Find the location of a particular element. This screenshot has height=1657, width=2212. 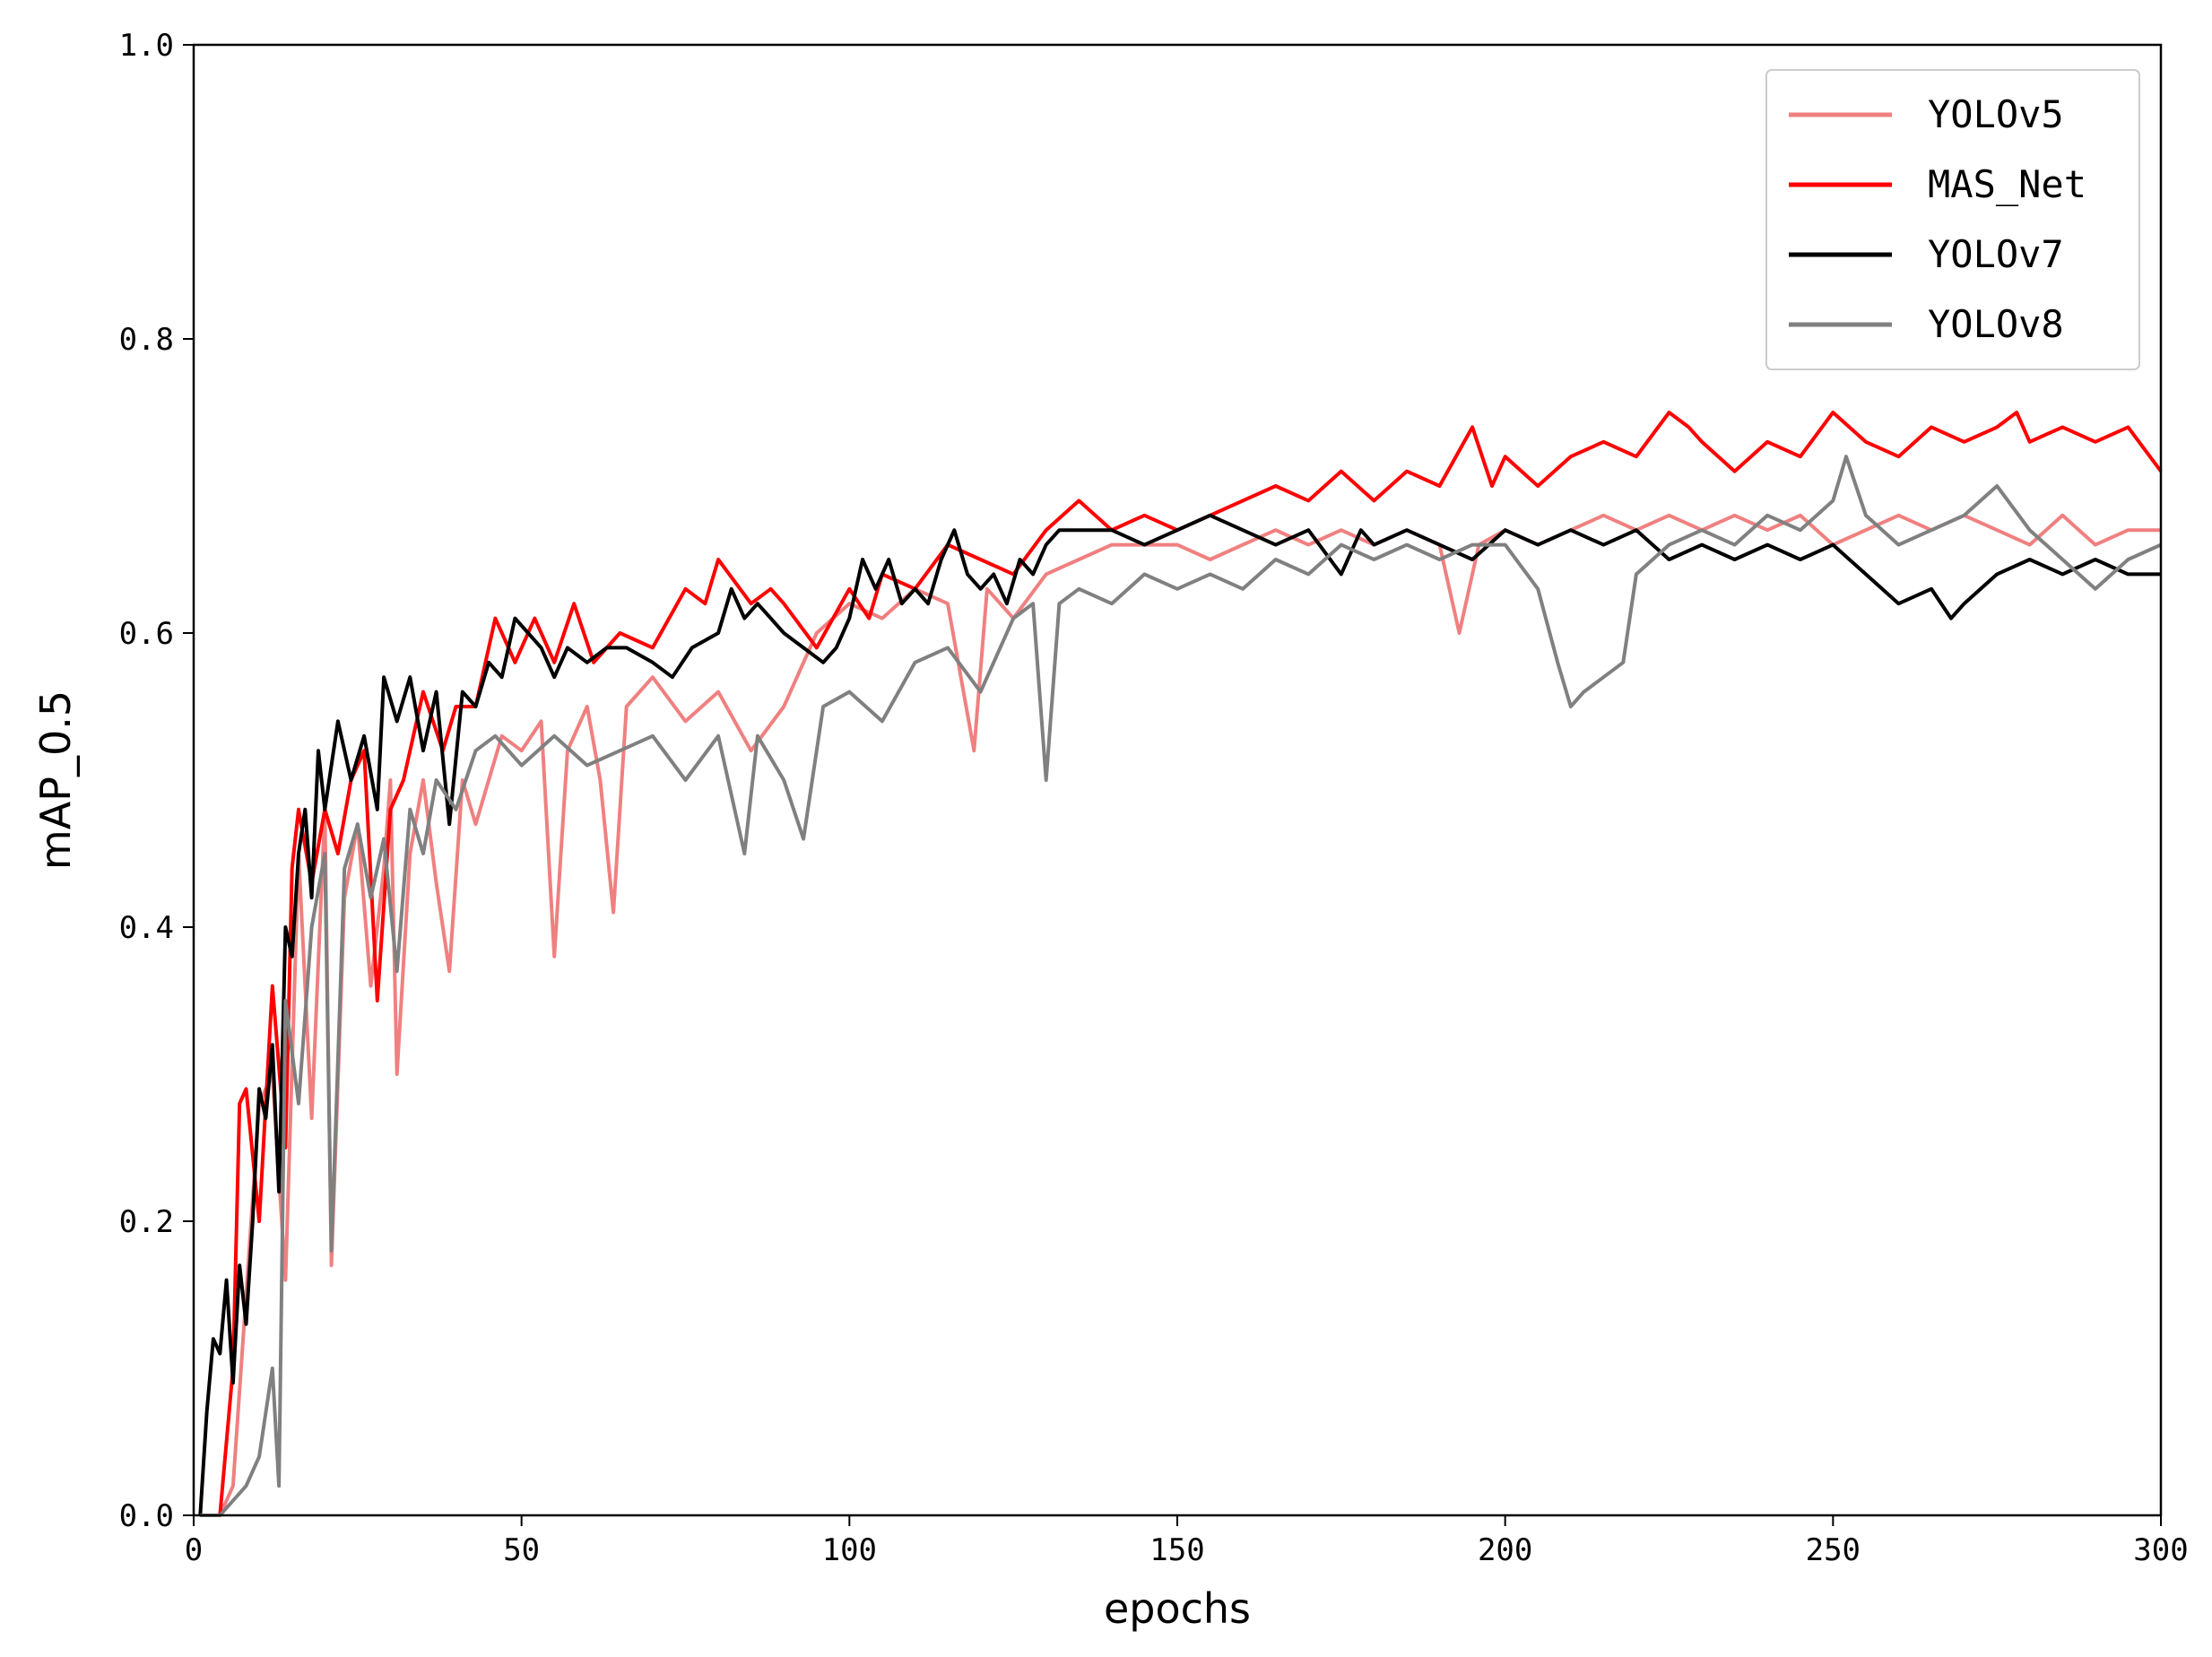

y-tick-label: 0.2 is located at coordinates (146, 1222).